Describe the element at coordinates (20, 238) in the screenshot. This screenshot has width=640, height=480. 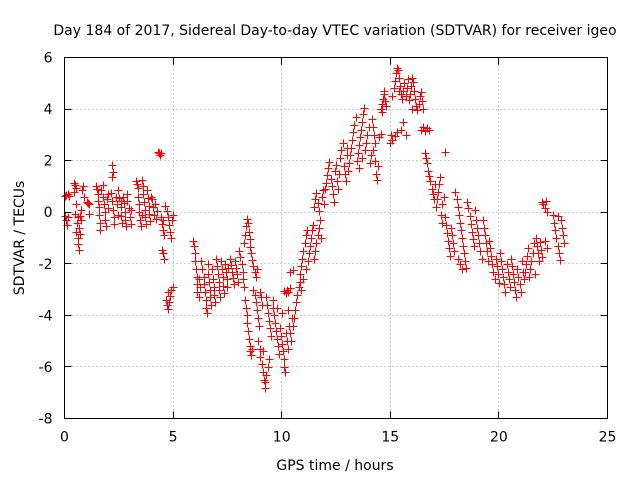
I see `y-axis-label: SDTVAR / TECUs` at that location.